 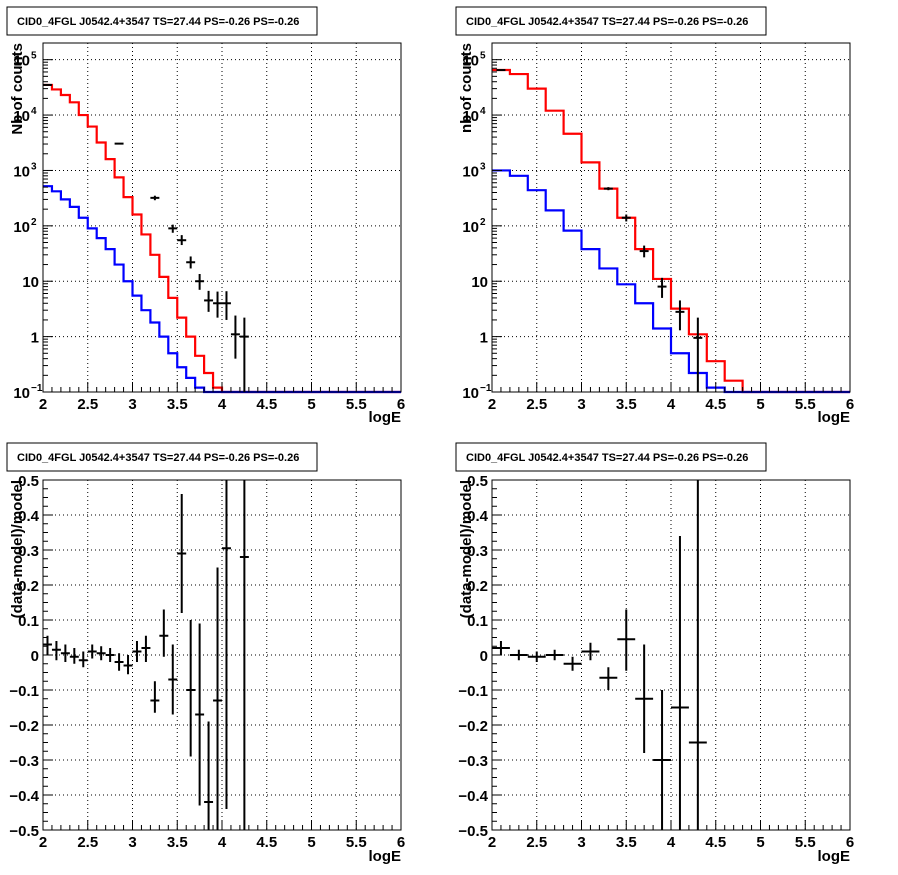 What do you see at coordinates (484, 656) in the screenshot?
I see `y-tick-label: 0` at bounding box center [484, 656].